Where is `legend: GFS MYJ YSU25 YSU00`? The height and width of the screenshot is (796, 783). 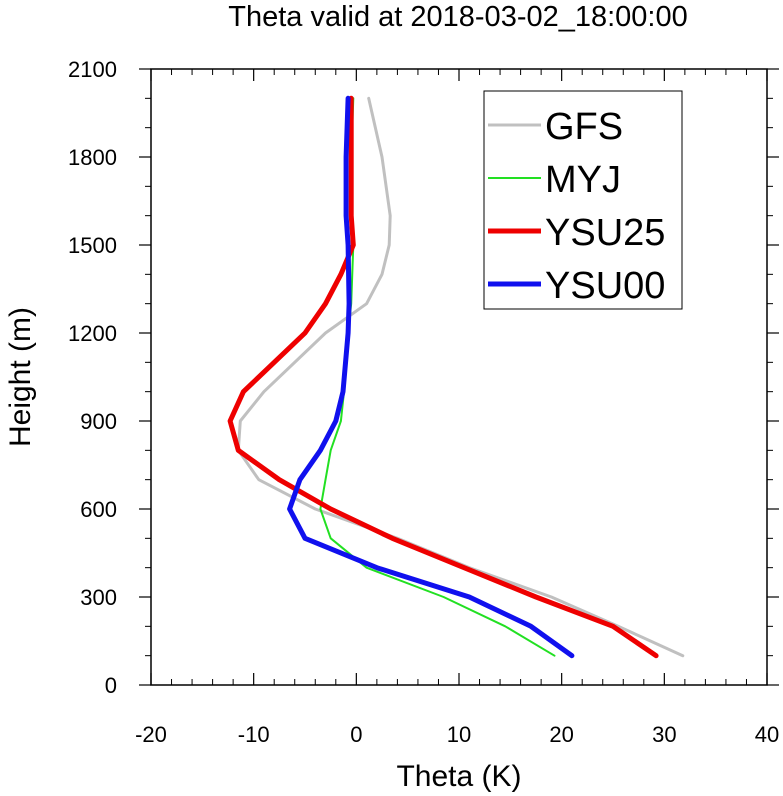 legend: GFS MYJ YSU25 YSU00 is located at coordinates (583, 200).